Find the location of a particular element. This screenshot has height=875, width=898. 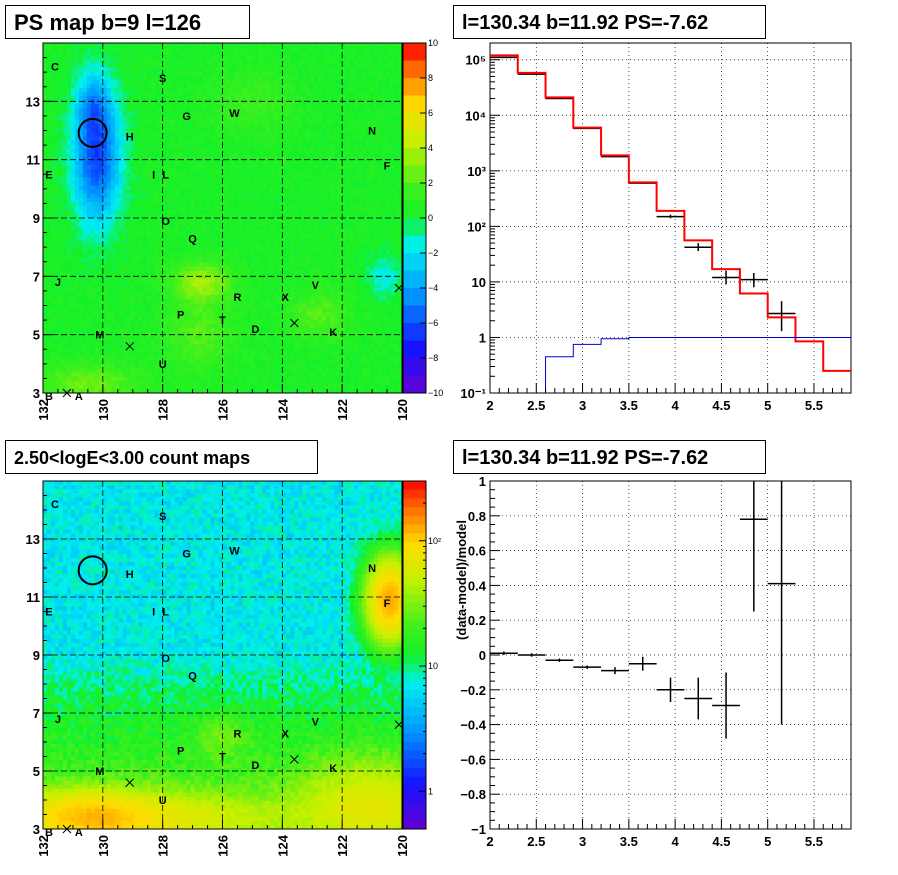

x-tick-label: 3.5 is located at coordinates (629, 405).